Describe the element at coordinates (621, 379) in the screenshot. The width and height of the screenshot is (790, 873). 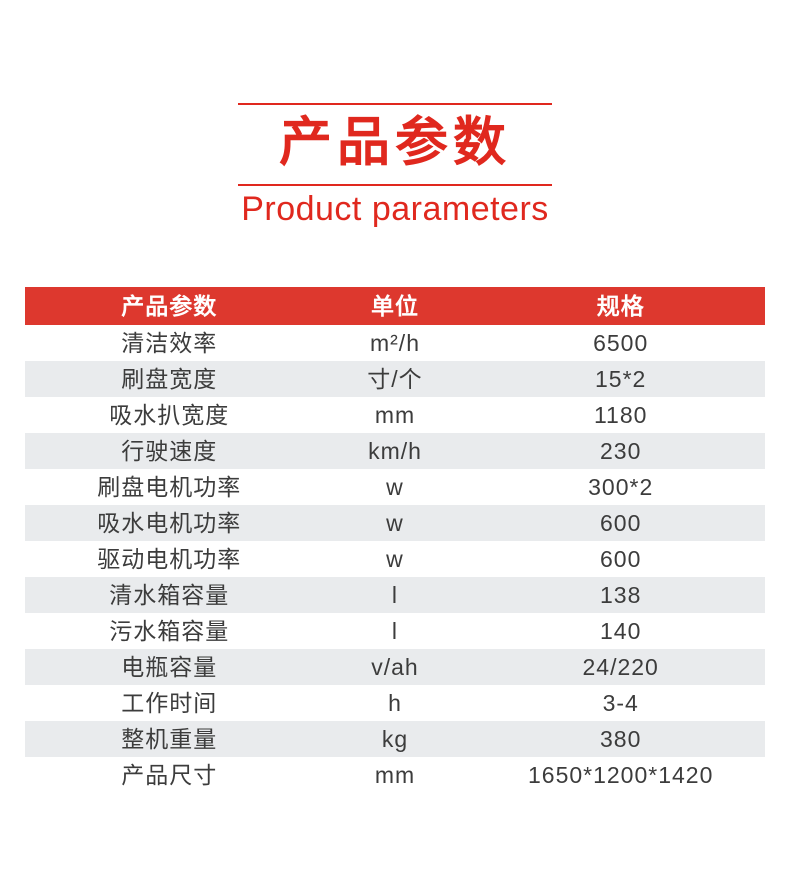
I see `param-value: 15*2` at that location.